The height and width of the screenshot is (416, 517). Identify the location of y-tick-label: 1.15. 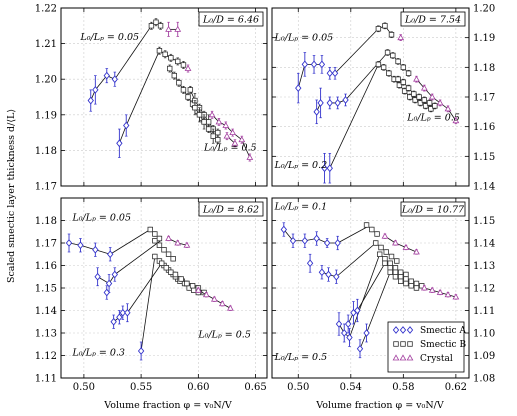
(484, 221).